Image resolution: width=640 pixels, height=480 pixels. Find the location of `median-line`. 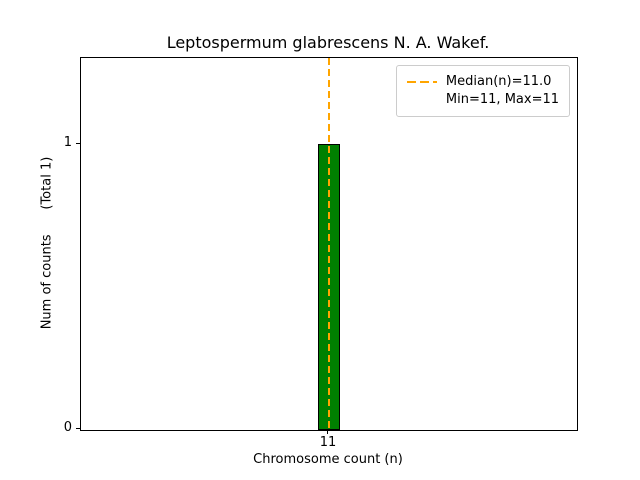

median-line is located at coordinates (329, 244).